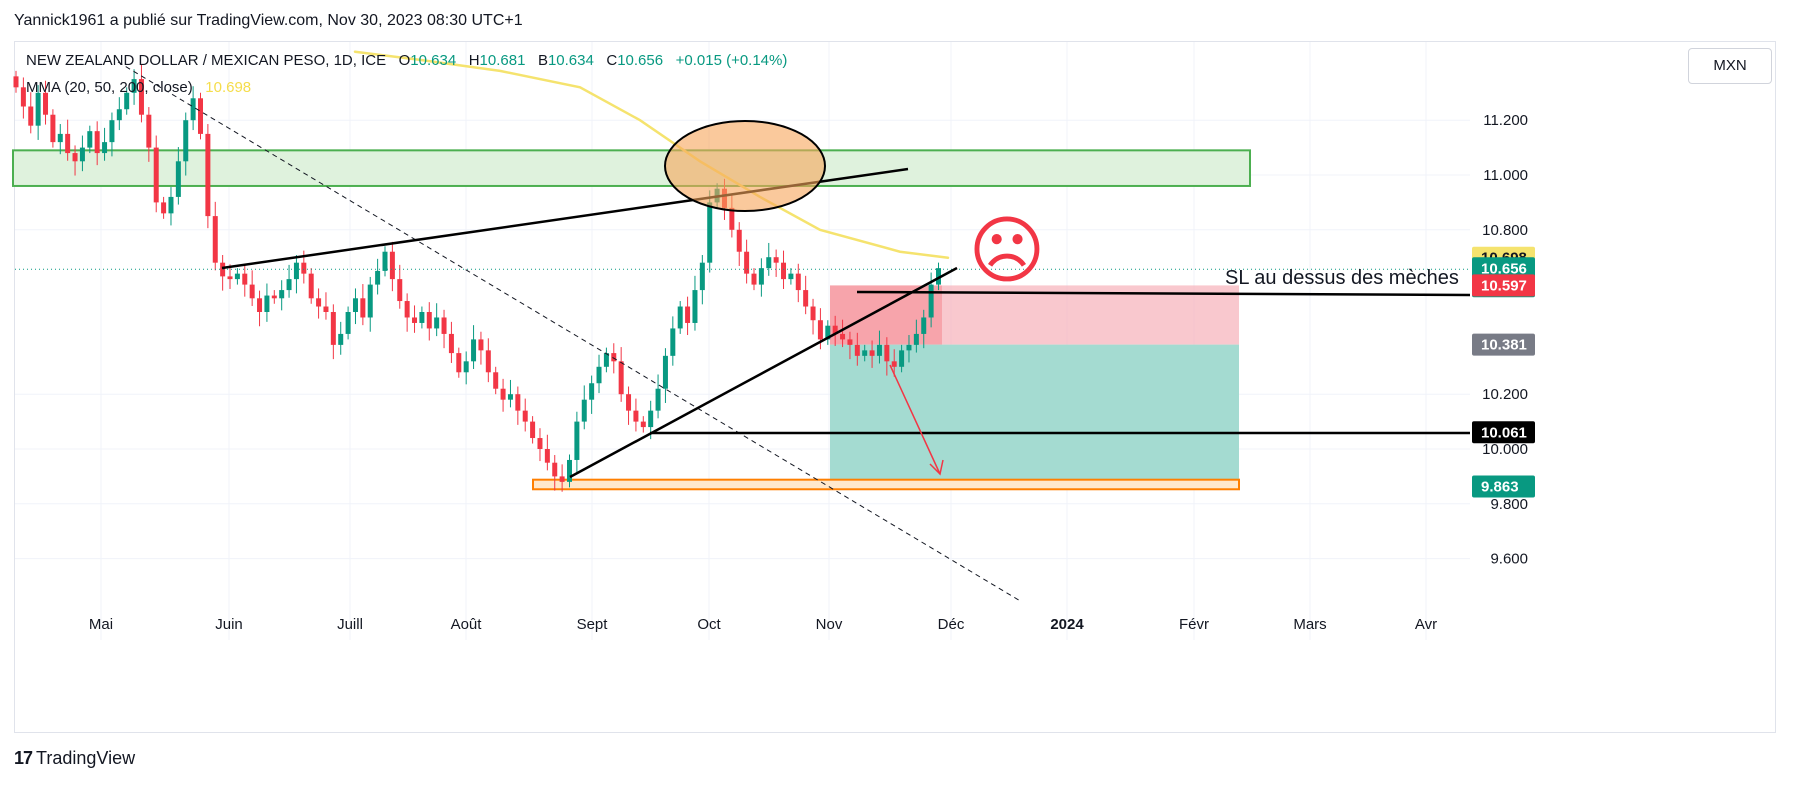  What do you see at coordinates (1509, 504) in the screenshot?
I see `price-tick-label: 9.800` at bounding box center [1509, 504].